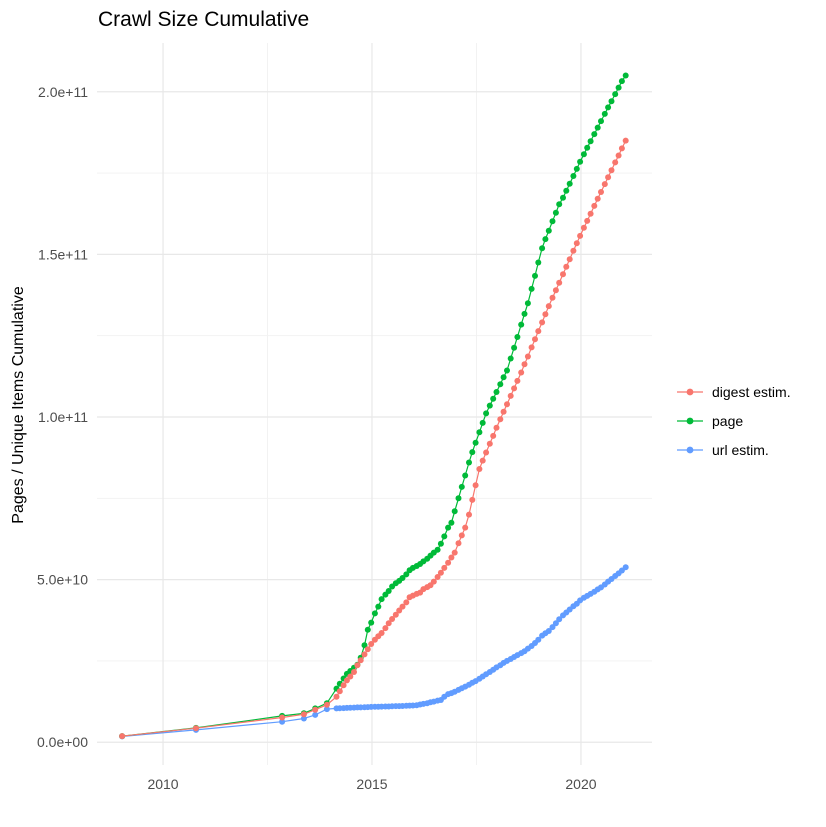 The width and height of the screenshot is (826, 827). Describe the element at coordinates (162, 784) in the screenshot. I see `x-tick-label: 2010` at that location.